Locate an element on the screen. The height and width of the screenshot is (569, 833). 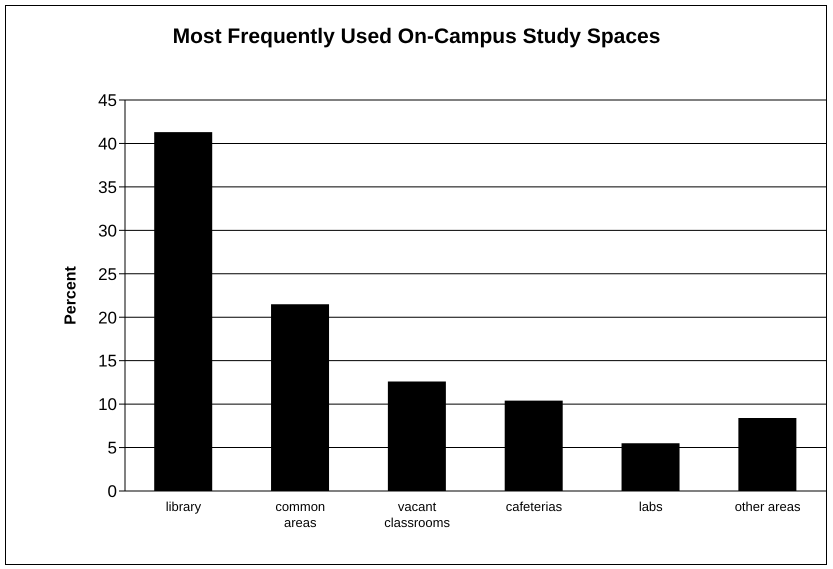
y-tick-label: 35 is located at coordinates (107, 187).